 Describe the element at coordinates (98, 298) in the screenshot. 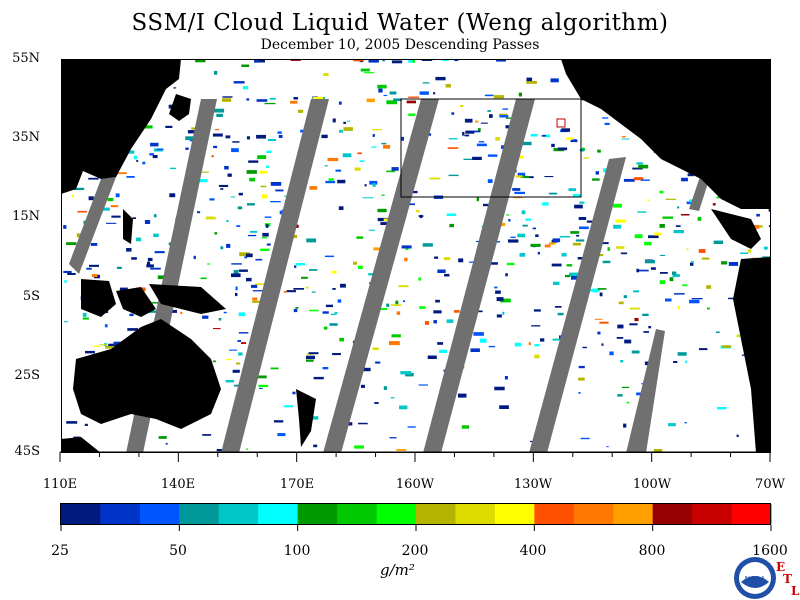

I see `borneo-land` at that location.